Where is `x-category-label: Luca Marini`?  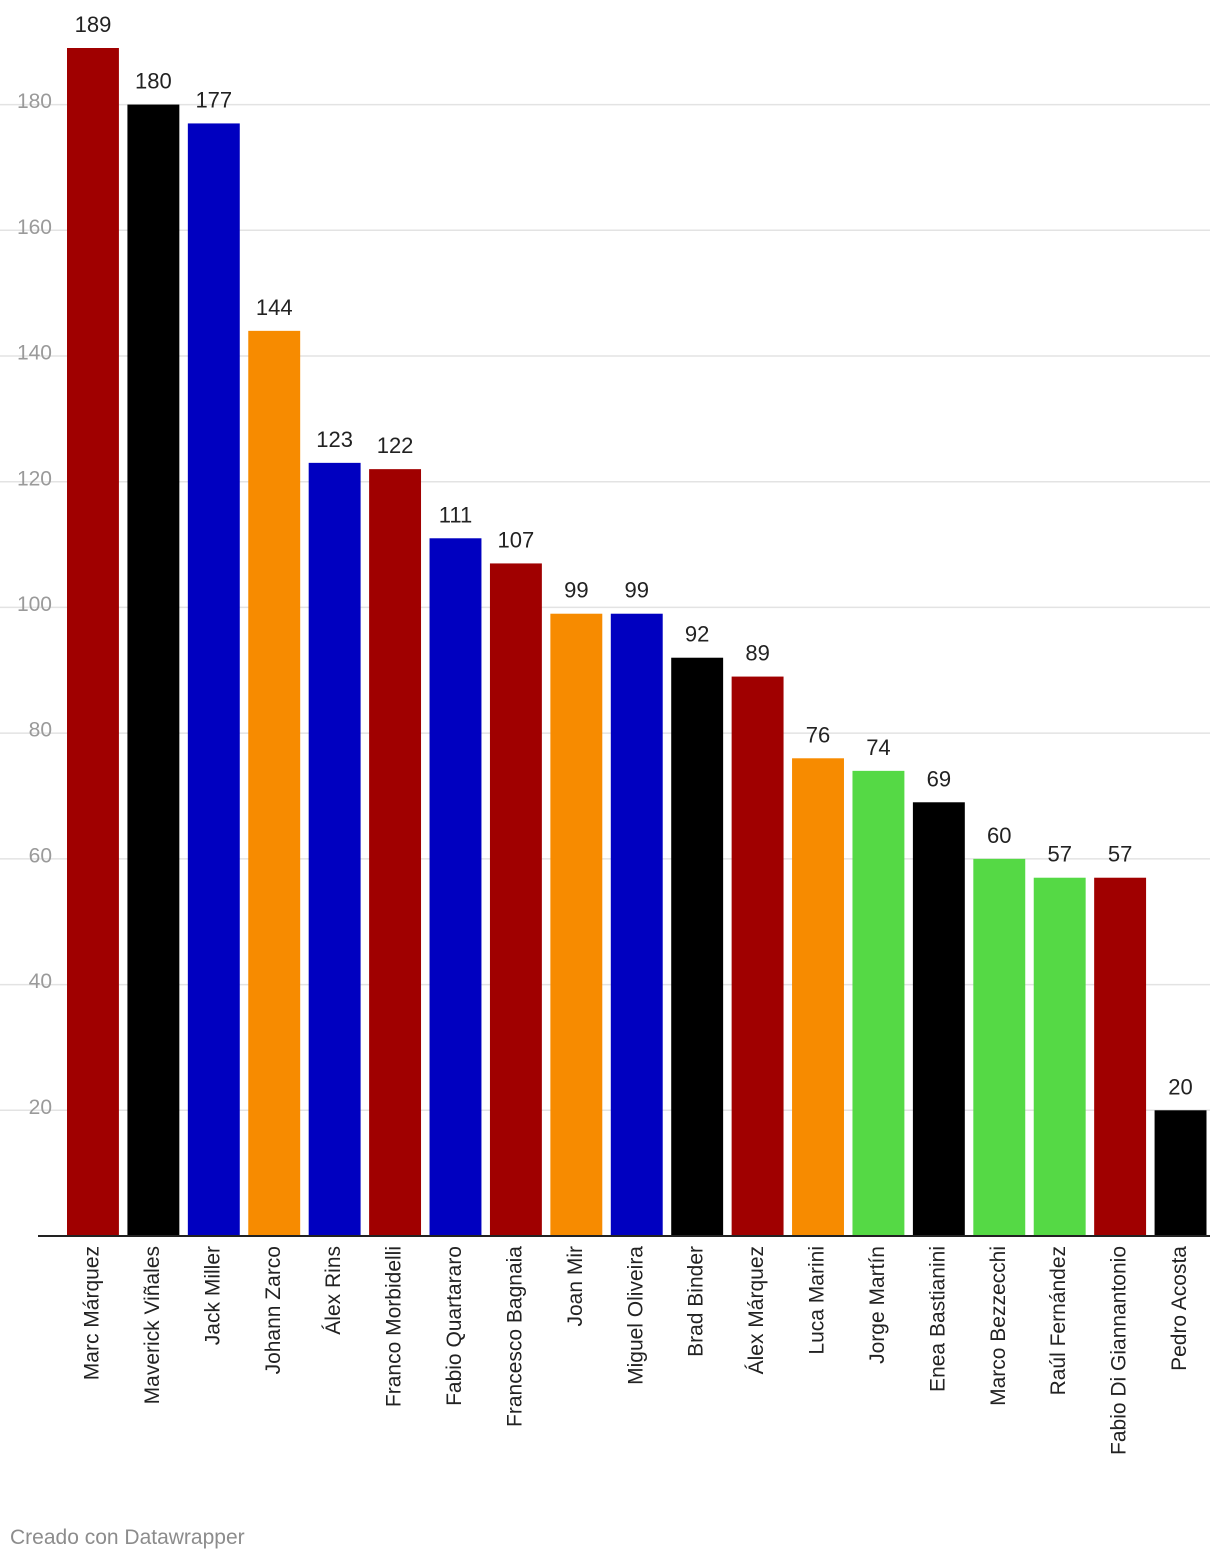 x-category-label: Luca Marini is located at coordinates (817, 1300).